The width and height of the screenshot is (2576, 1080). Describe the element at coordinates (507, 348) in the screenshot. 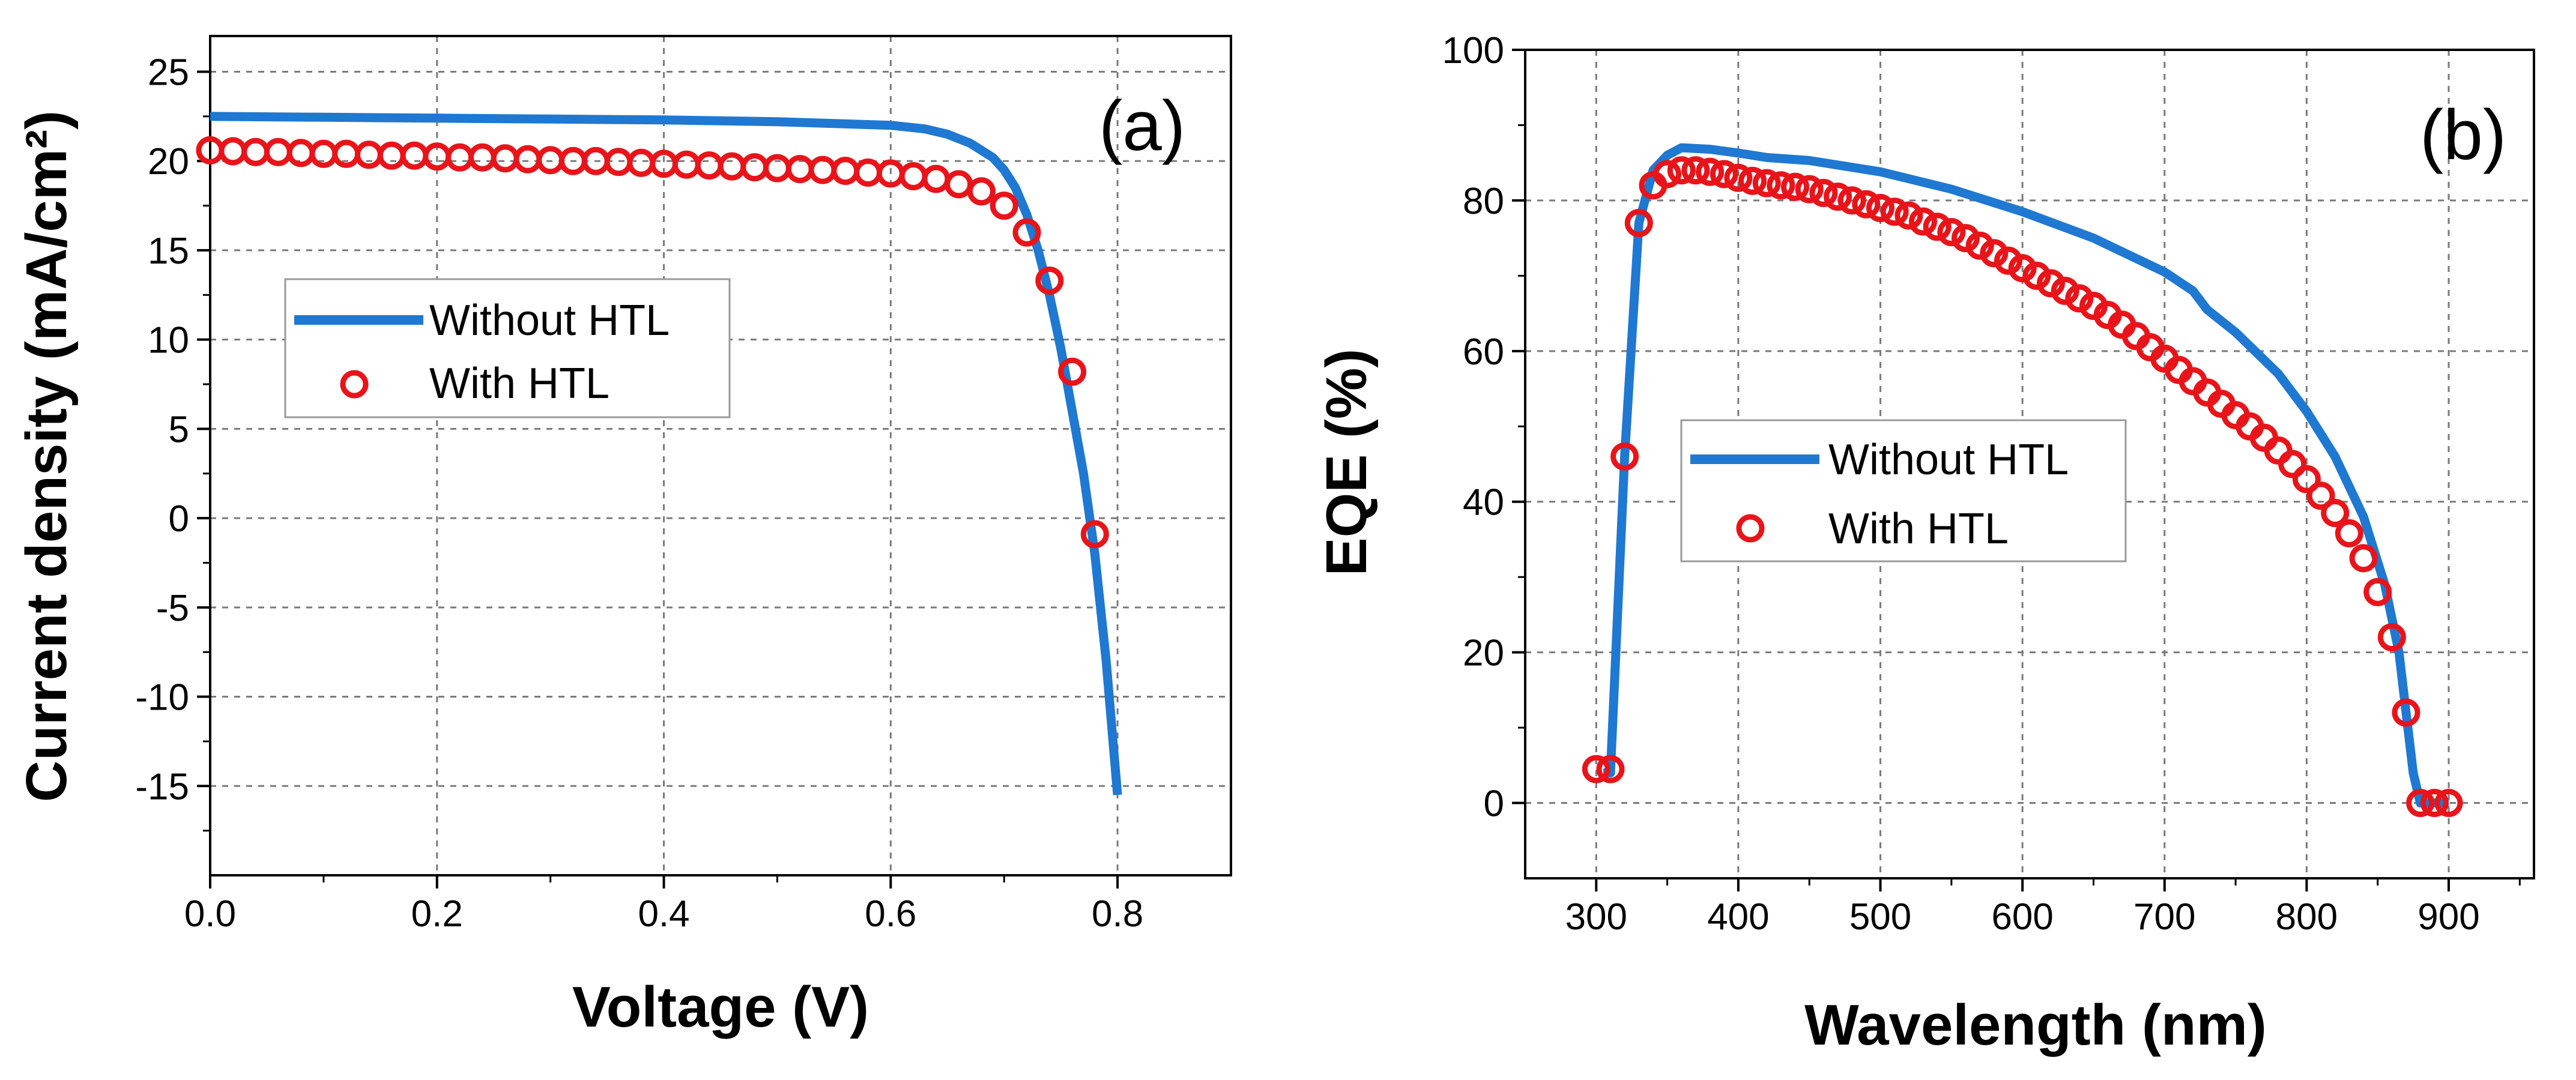

I see `panel-a-legend: Without HTL With HTL` at that location.